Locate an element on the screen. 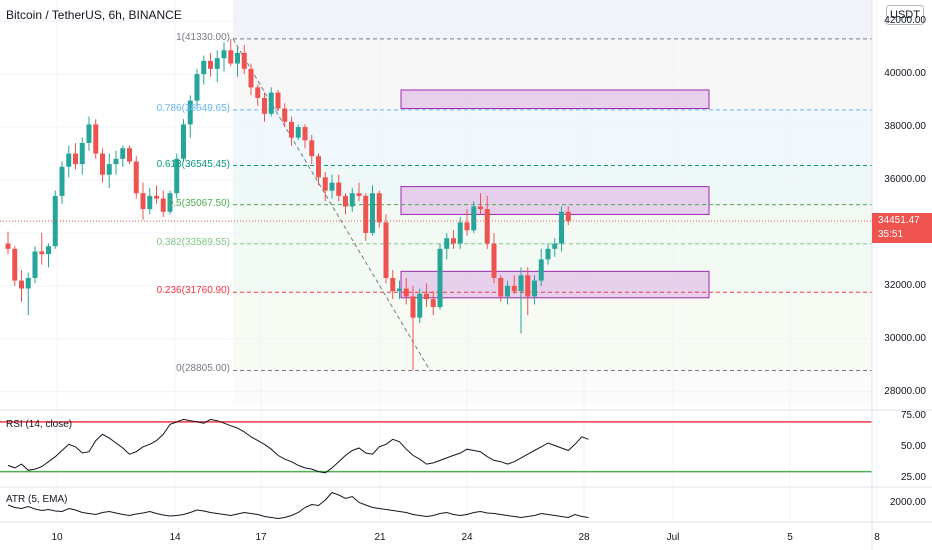 The height and width of the screenshot is (550, 932). fib-level-label: 0.786(38649.65) is located at coordinates (193, 108).